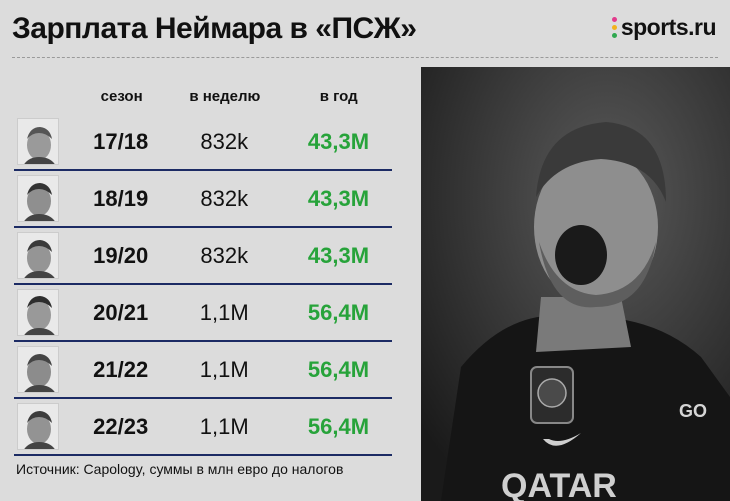  I want to click on table-row: 17/18 832k 43,3M, so click(203, 142).